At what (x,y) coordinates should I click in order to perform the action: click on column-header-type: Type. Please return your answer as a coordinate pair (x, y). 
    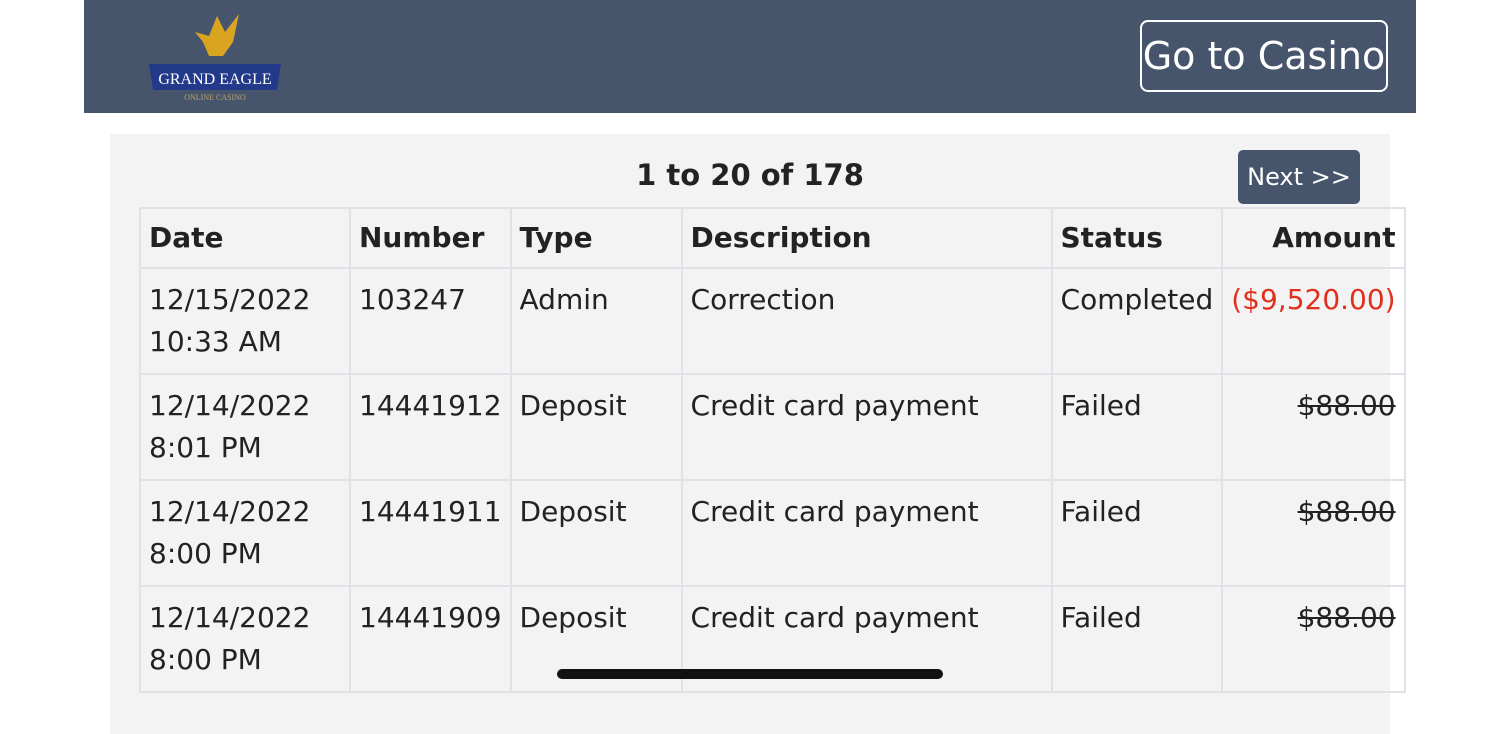
    Looking at the image, I should click on (596, 238).